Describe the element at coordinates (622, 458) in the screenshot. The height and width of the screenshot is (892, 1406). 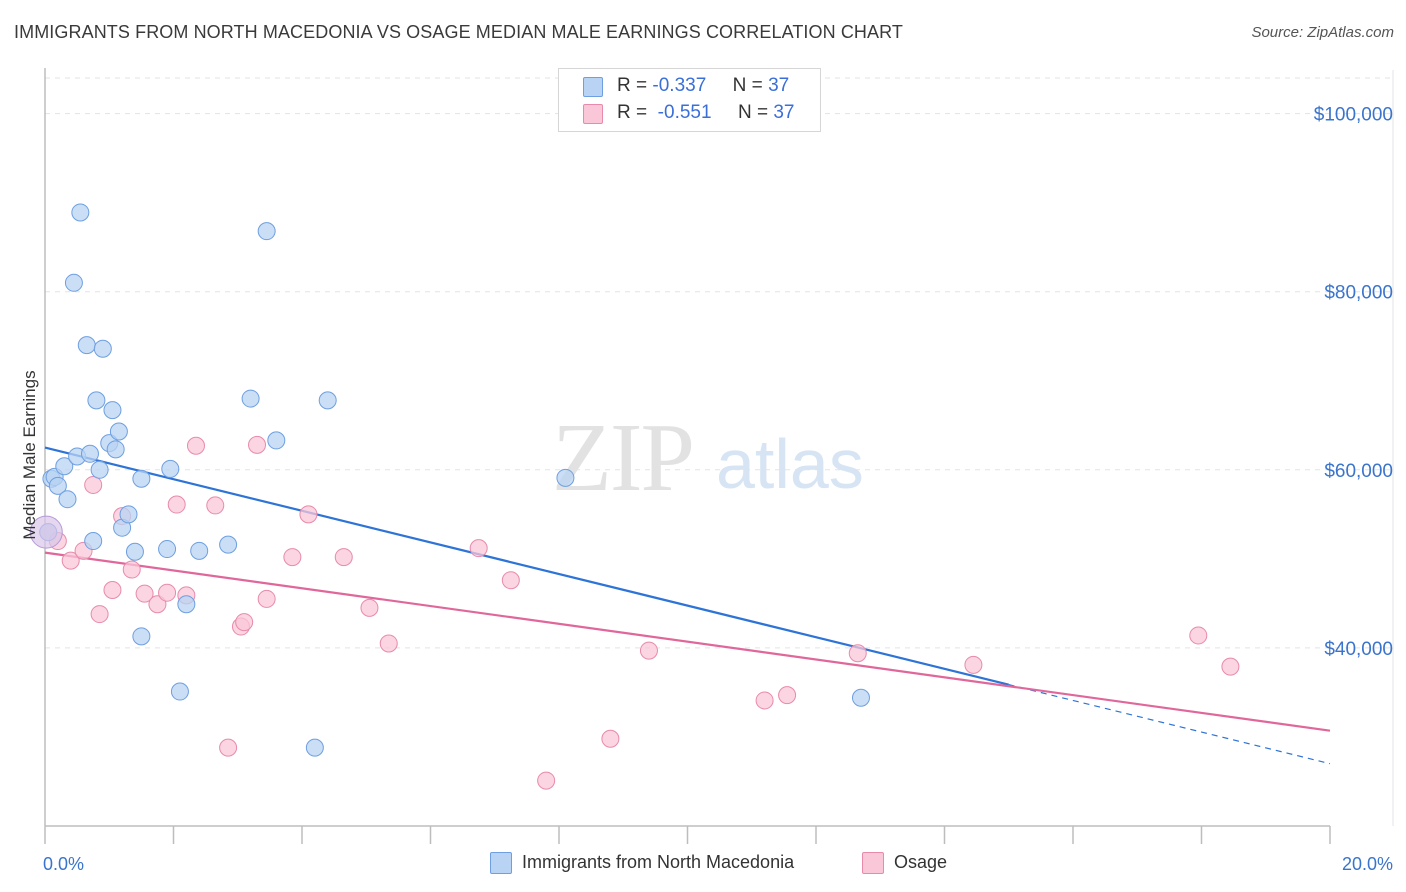
I see `watermark-zip: ZIP` at that location.